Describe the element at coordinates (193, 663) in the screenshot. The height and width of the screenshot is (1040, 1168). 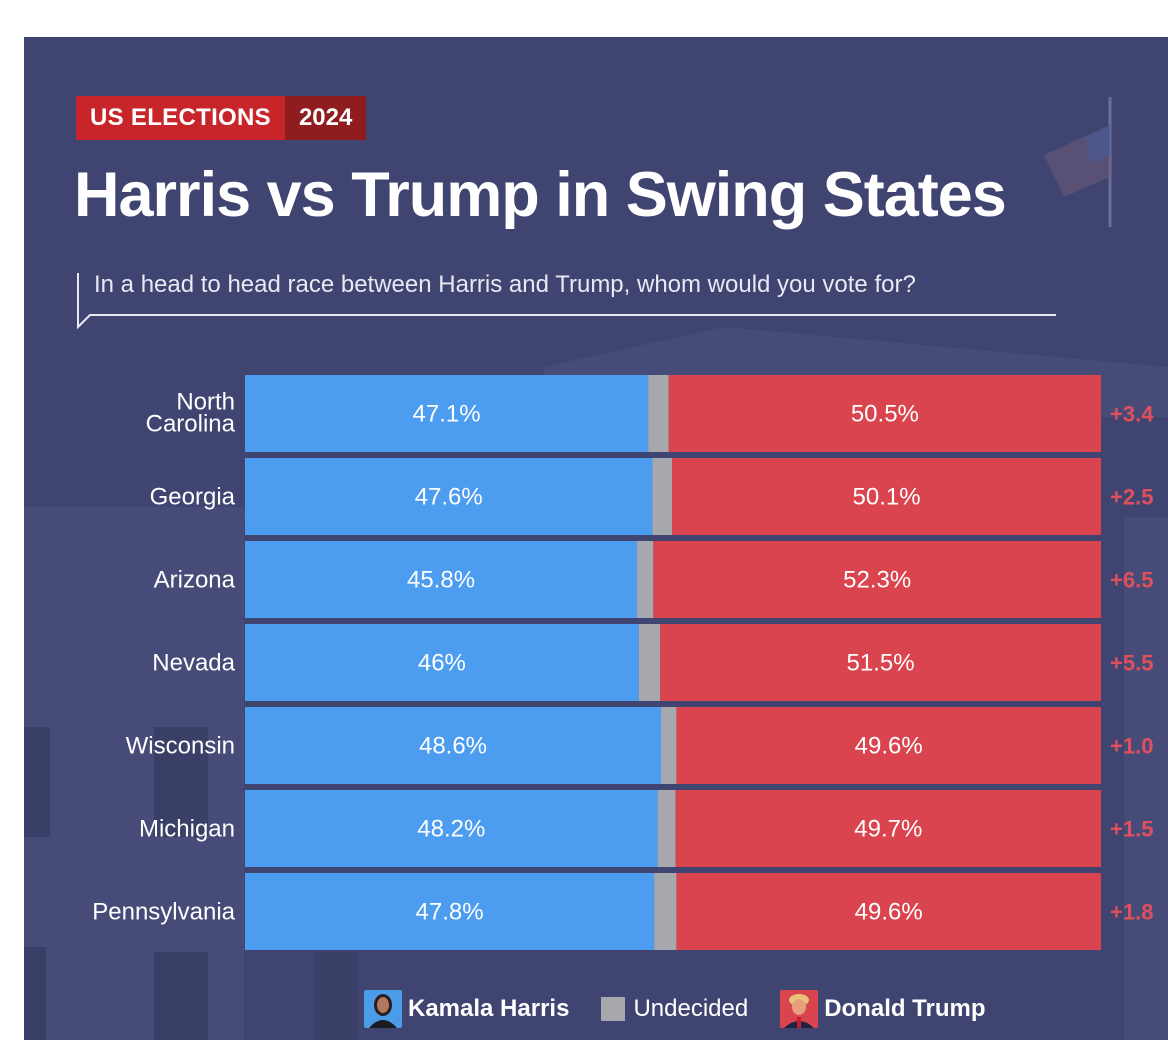
I see `state-label: Nevada` at that location.